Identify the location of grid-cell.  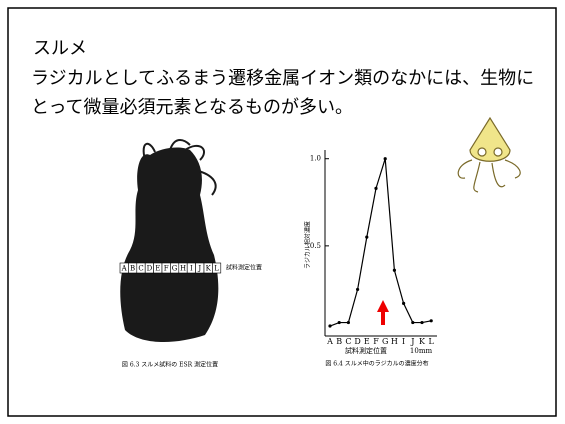
(217, 268).